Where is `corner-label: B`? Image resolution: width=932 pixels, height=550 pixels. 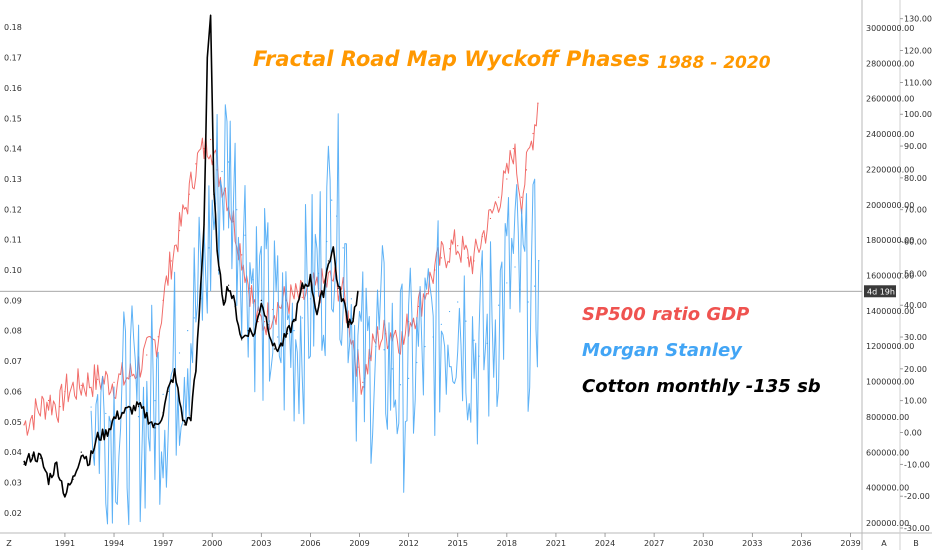
corner-label: B is located at coordinates (916, 543).